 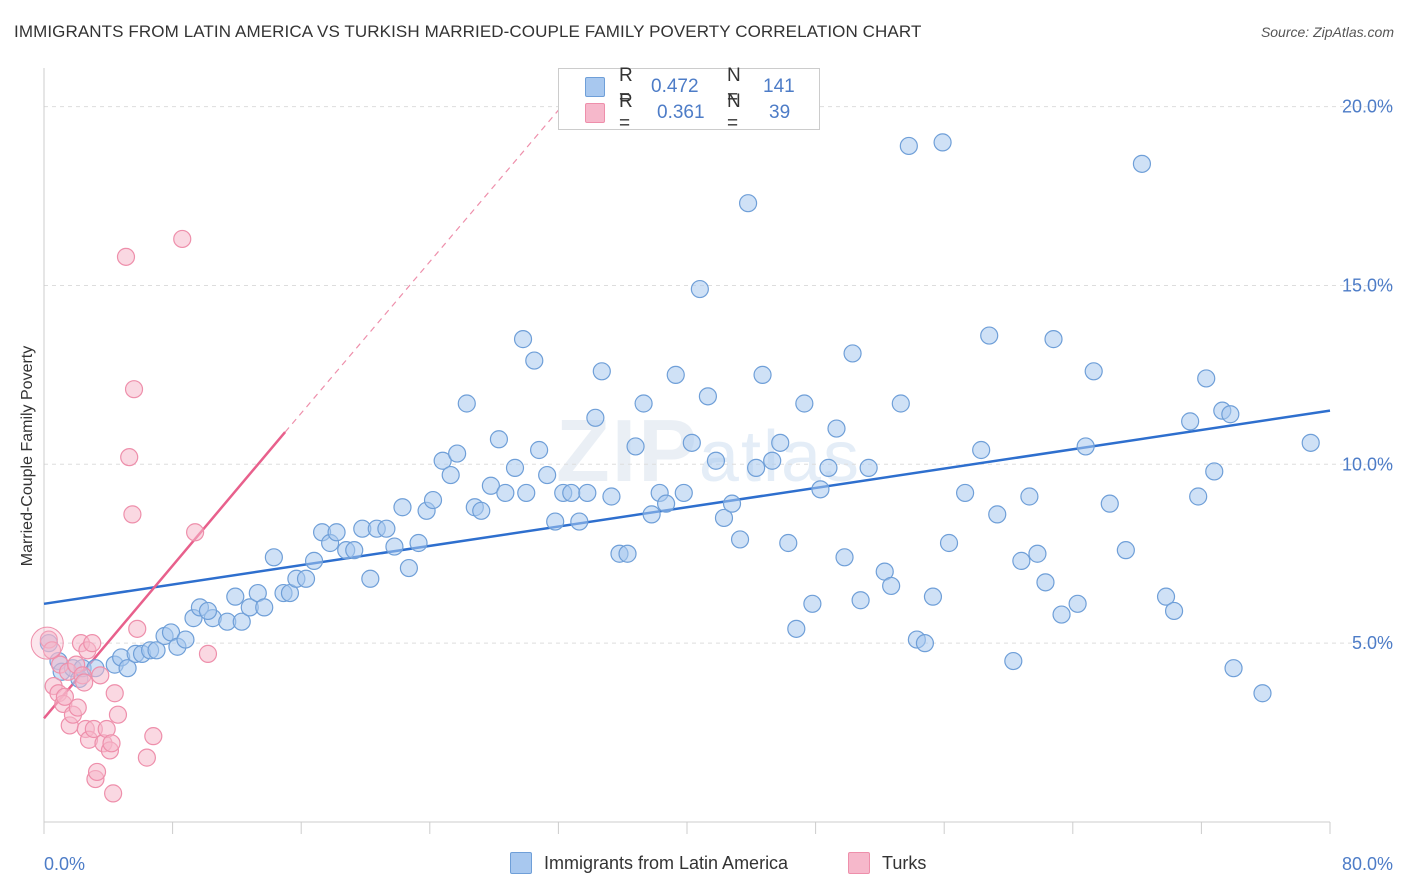 I want to click on legend-r-value: 0.361, so click(x=681, y=112).